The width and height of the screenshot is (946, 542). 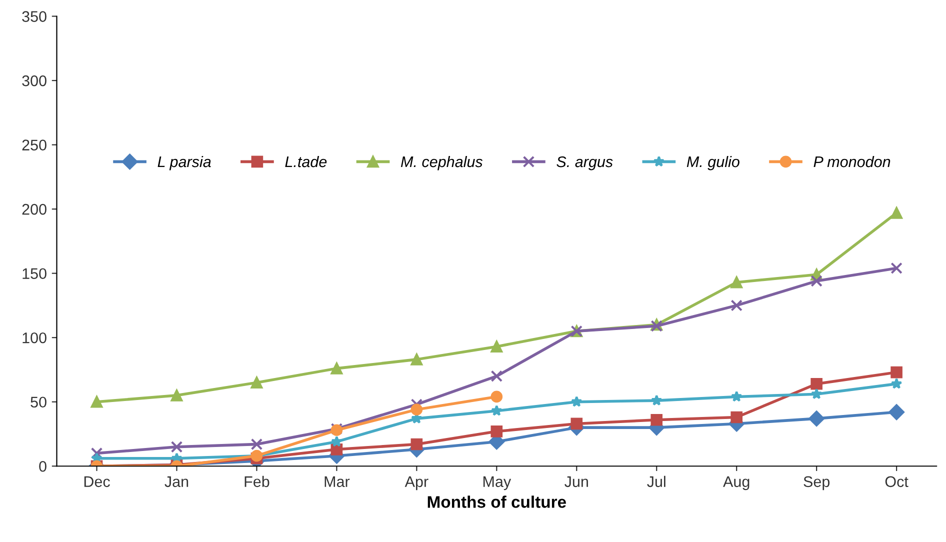 What do you see at coordinates (441, 163) in the screenshot?
I see `legend-label: M. cephalus` at bounding box center [441, 163].